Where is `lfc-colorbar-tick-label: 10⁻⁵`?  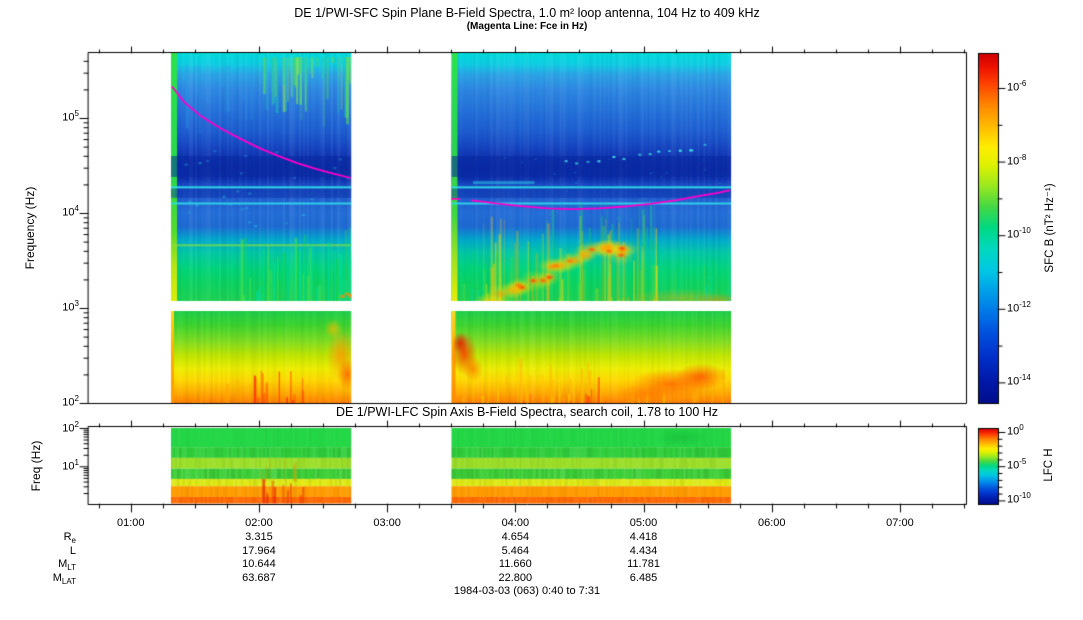 lfc-colorbar-tick-label: 10⁻⁵ is located at coordinates (1017, 464).